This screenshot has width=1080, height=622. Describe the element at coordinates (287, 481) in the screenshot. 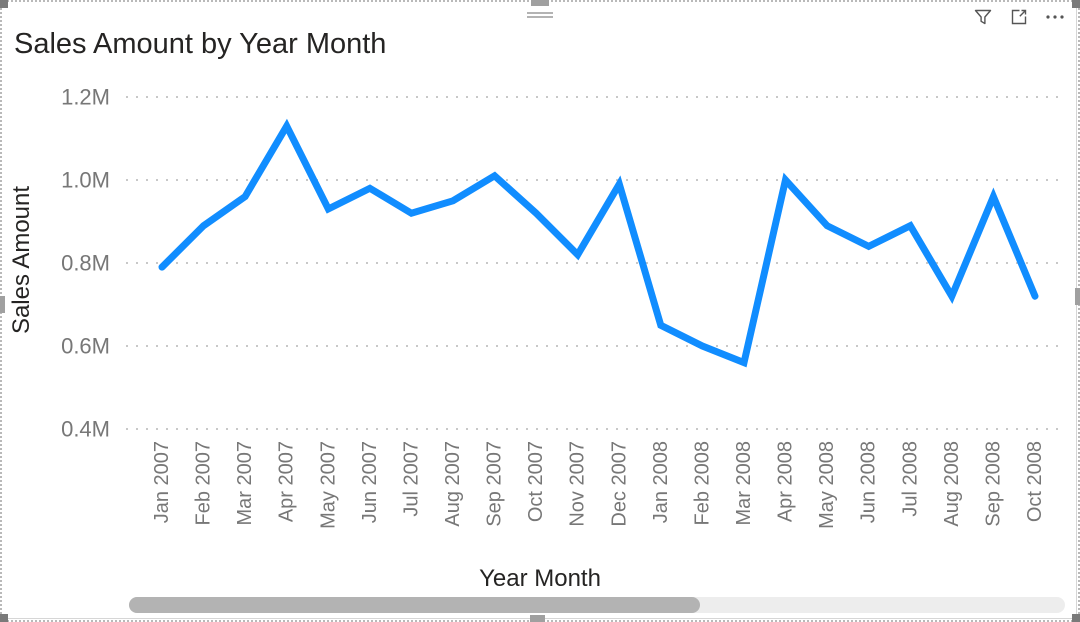

I see `x-tick-label: Apr 2007` at that location.